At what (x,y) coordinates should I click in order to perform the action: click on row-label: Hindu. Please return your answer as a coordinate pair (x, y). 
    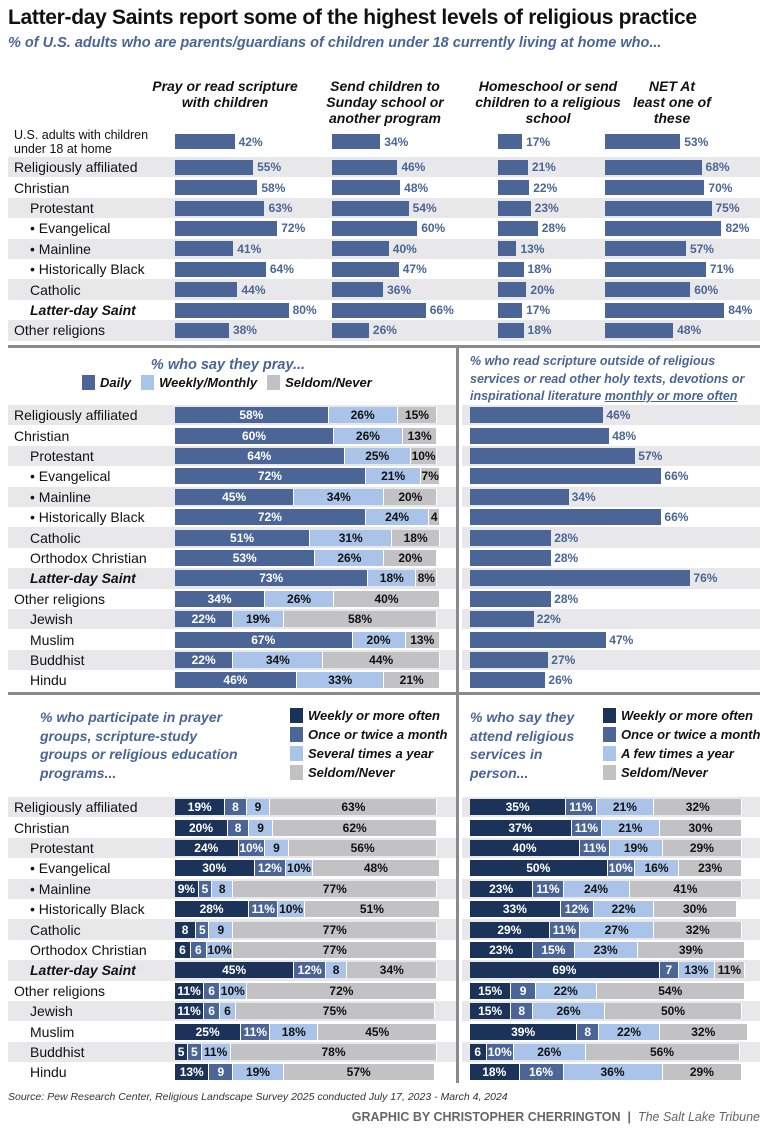
    Looking at the image, I should click on (48, 680).